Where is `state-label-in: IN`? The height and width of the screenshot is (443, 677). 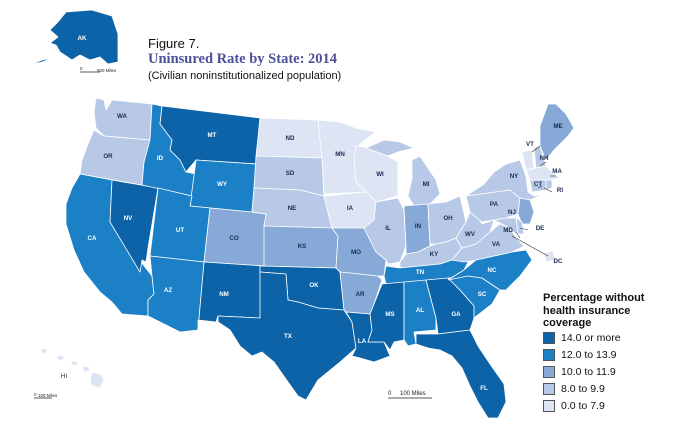 state-label-in: IN is located at coordinates (418, 226).